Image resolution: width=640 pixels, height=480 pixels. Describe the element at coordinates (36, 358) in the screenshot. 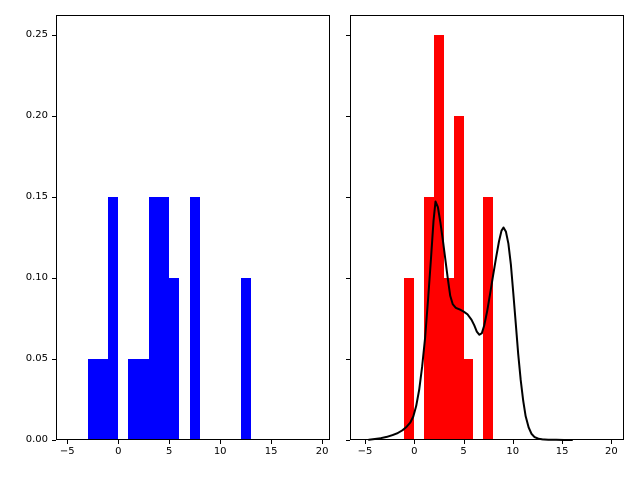

I see `y-axis-tick-label: 0.05` at that location.